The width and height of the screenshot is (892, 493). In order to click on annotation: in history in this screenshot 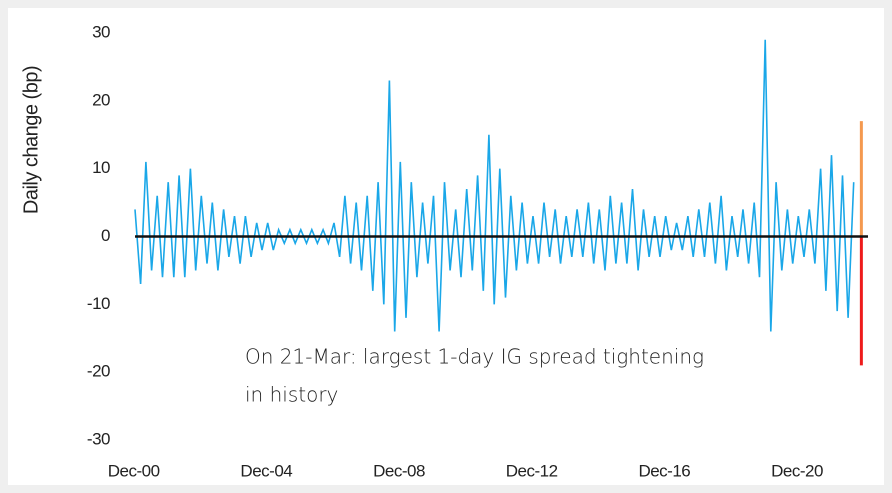, I will do `click(291, 395)`.